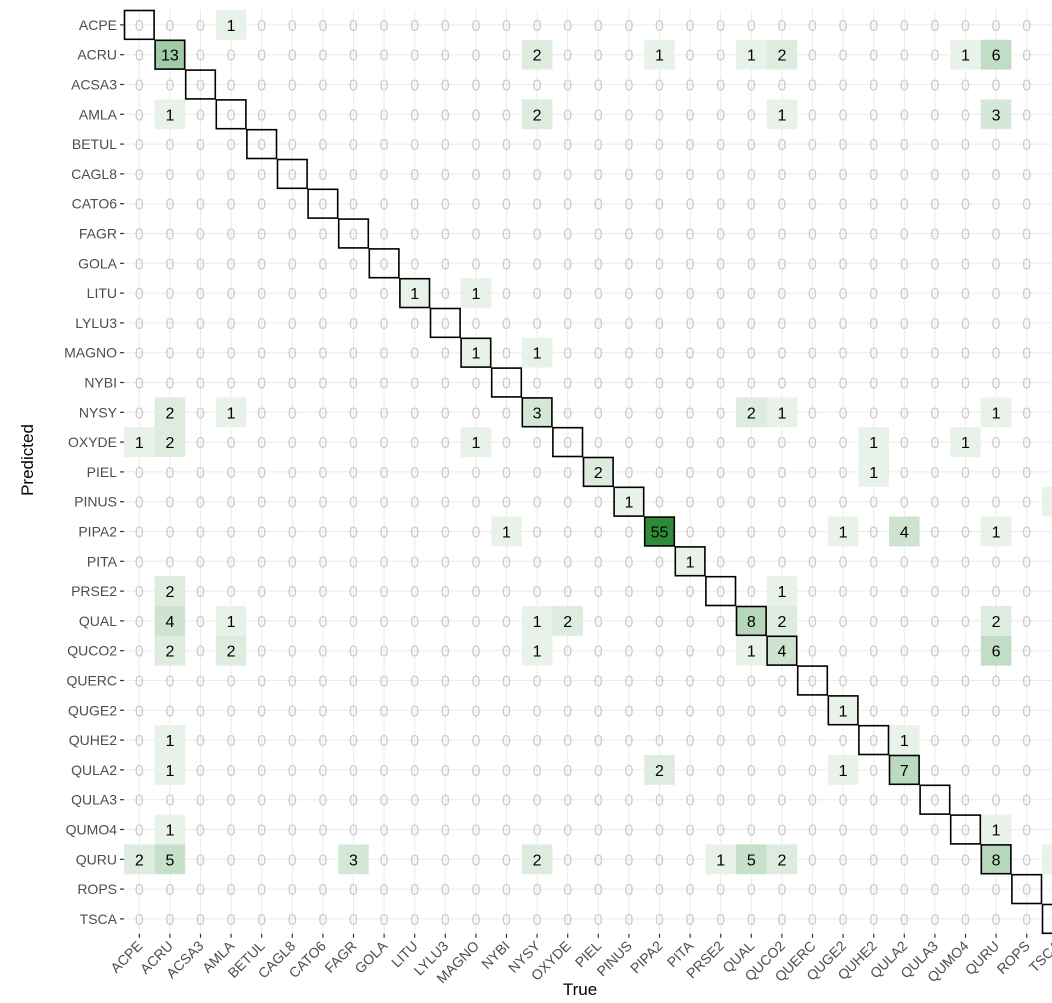 The height and width of the screenshot is (1003, 1052). What do you see at coordinates (92, 442) in the screenshot?
I see `y-tick-label: OXYDE` at bounding box center [92, 442].